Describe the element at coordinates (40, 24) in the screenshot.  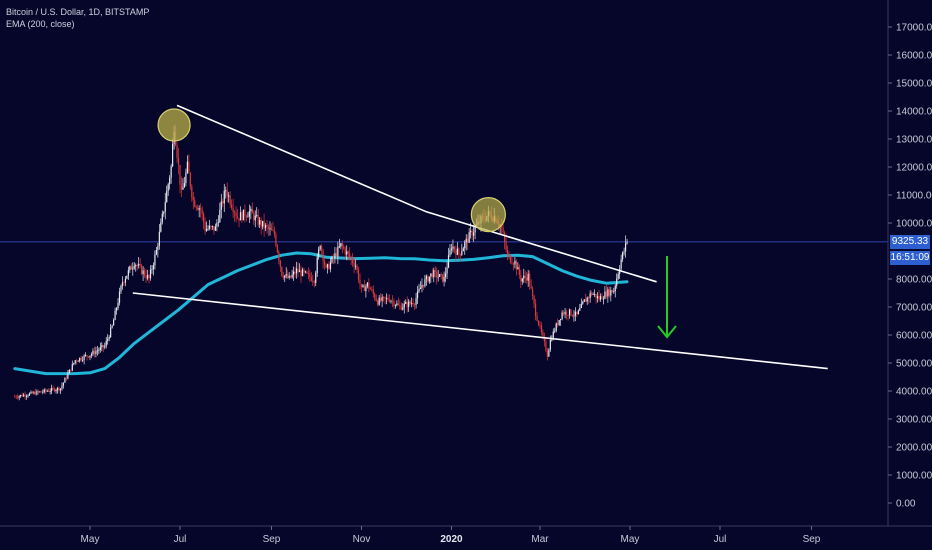
I see `indicator-label: EMA (200, close)` at that location.